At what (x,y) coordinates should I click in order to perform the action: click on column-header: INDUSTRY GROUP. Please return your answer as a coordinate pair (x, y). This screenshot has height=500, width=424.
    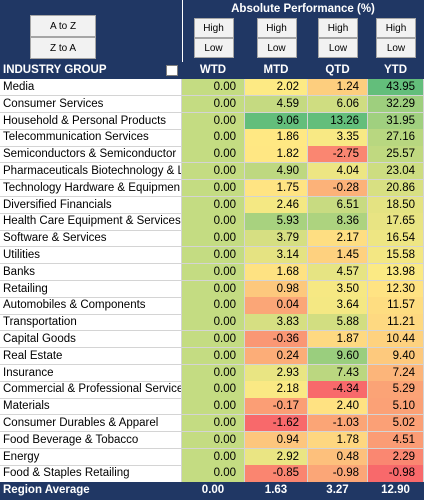
    Looking at the image, I should click on (91, 70).